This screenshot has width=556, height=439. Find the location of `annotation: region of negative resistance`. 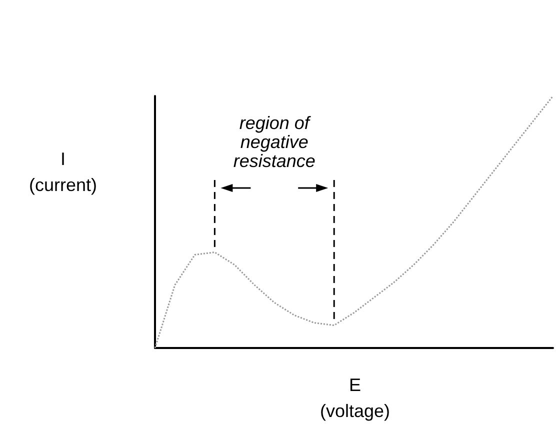

annotation: region of negative resistance is located at coordinates (274, 142).